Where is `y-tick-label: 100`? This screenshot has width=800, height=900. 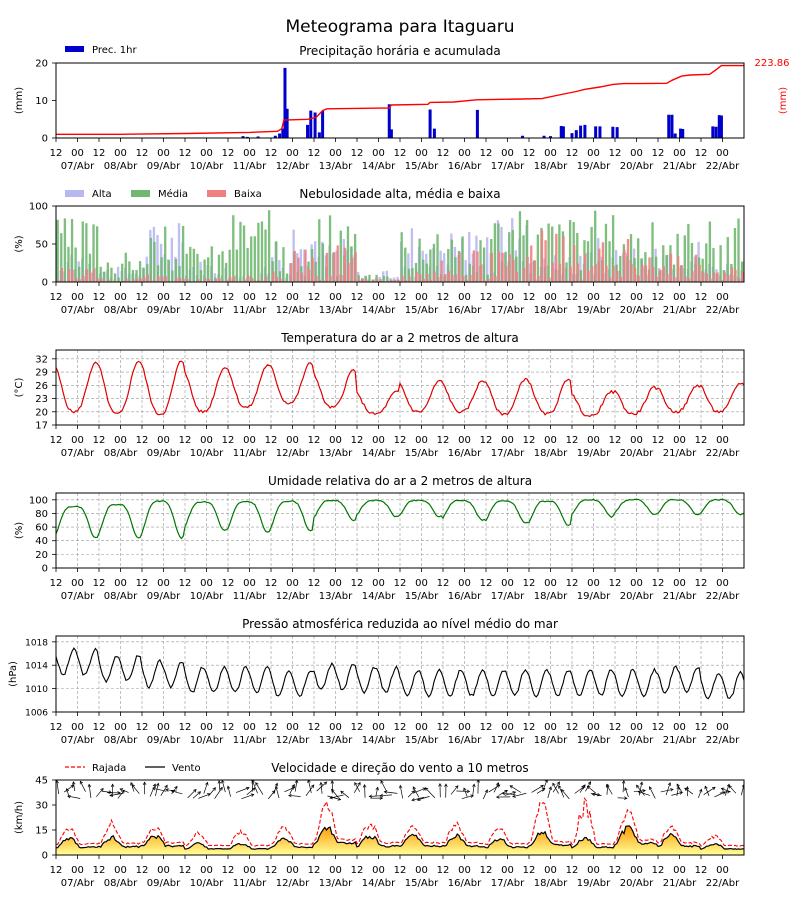
y-tick-label: 100 is located at coordinates (38, 500).